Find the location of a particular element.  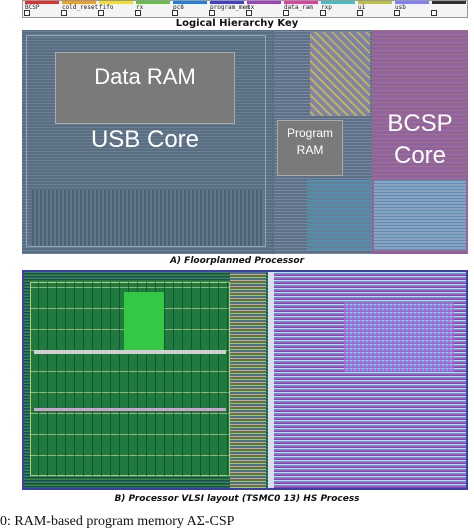

bcsp-label-1: BCSP is located at coordinates (420, 123).